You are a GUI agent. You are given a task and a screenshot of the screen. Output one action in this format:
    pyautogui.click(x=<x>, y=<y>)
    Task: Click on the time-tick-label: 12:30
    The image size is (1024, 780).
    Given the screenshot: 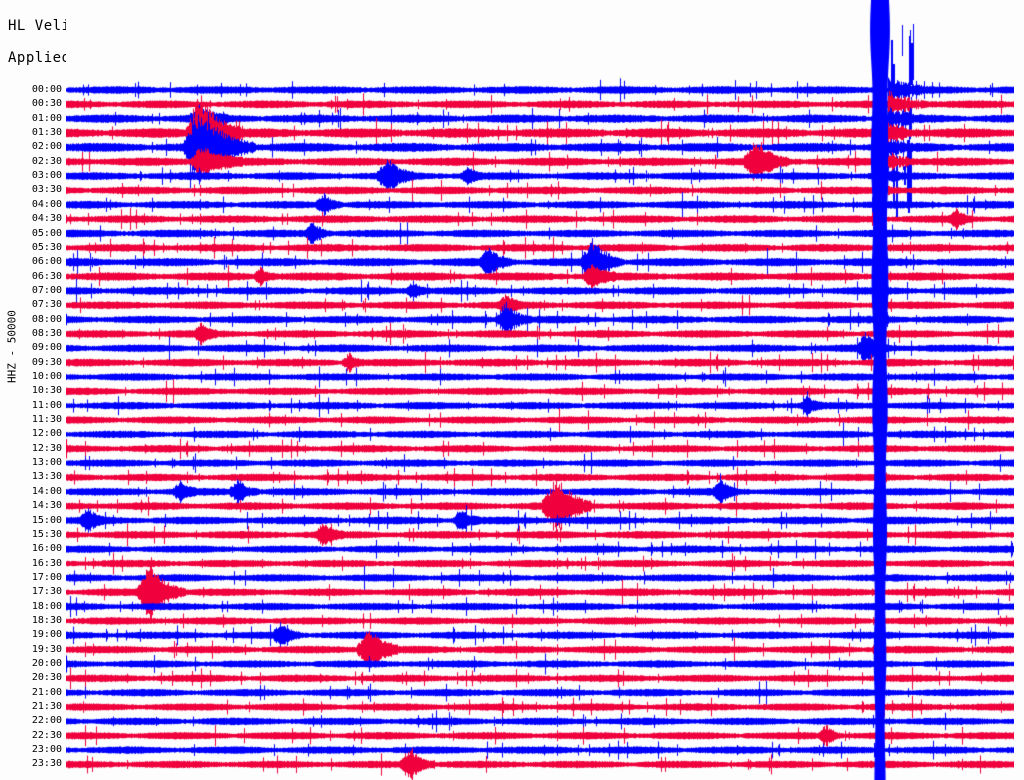 What is the action you would take?
    pyautogui.click(x=46, y=448)
    